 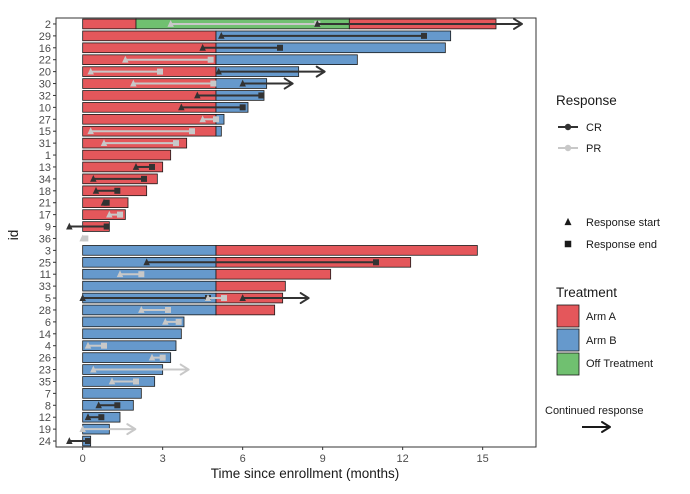 I want to click on response-32-cr-0-end-marker, so click(x=261, y=95).